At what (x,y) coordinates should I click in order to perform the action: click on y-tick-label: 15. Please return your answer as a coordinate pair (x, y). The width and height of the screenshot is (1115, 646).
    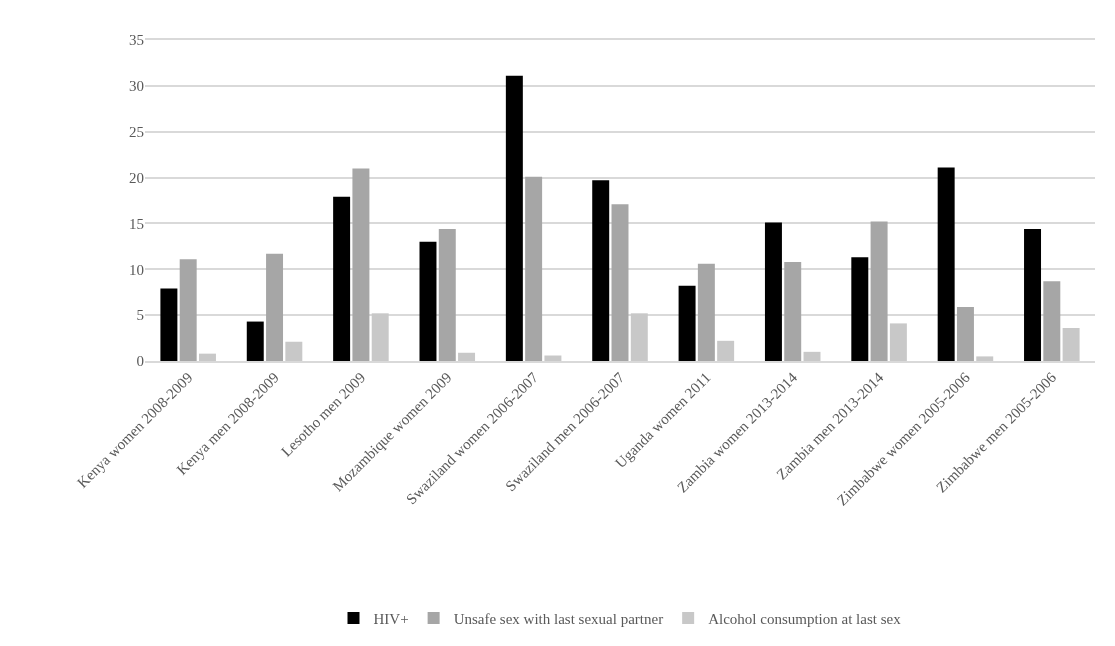
    Looking at the image, I should click on (136, 223).